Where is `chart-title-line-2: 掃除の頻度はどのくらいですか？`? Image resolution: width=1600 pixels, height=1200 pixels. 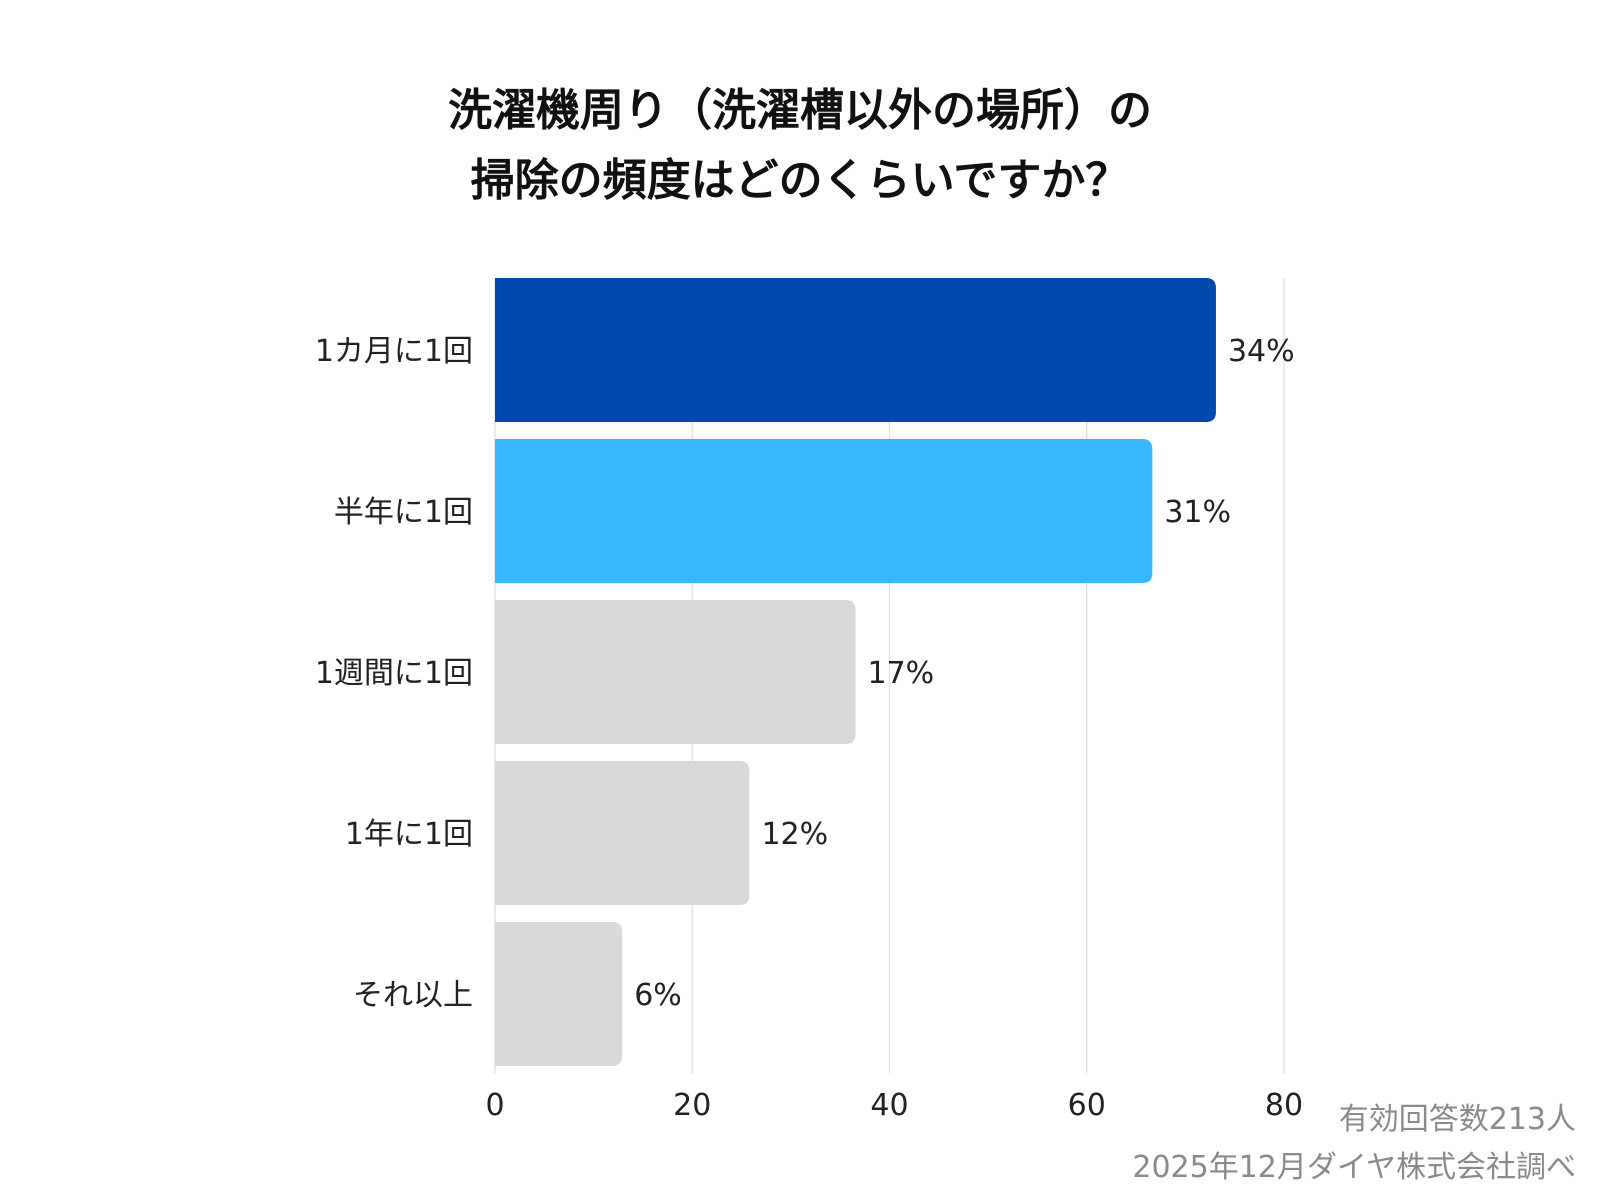
chart-title-line-2: 掃除の頻度はどのくらいですか？ is located at coordinates (800, 180).